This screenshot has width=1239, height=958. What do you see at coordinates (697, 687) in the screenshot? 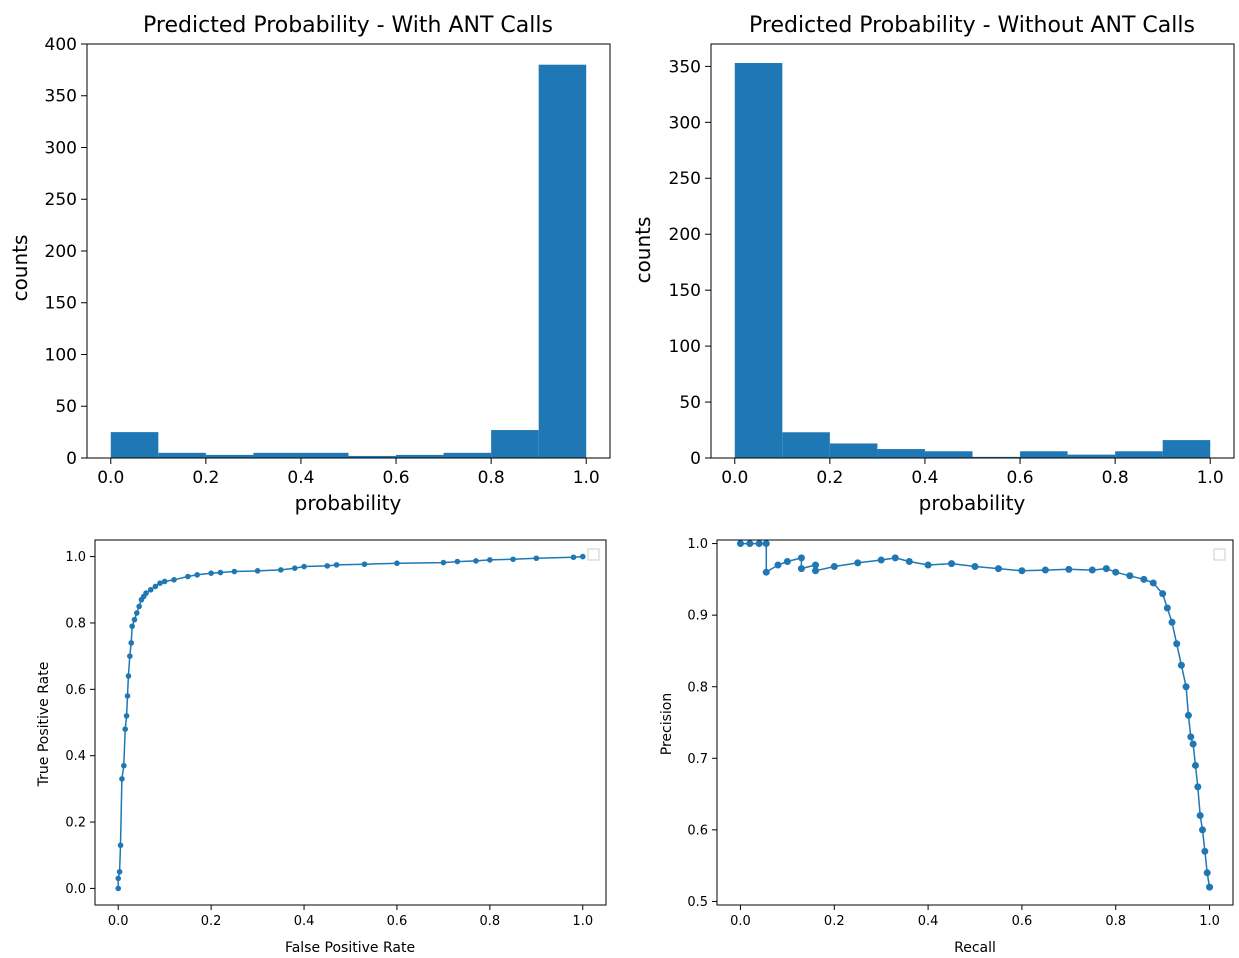
I see `y-tick-label: 0.8` at bounding box center [697, 687].